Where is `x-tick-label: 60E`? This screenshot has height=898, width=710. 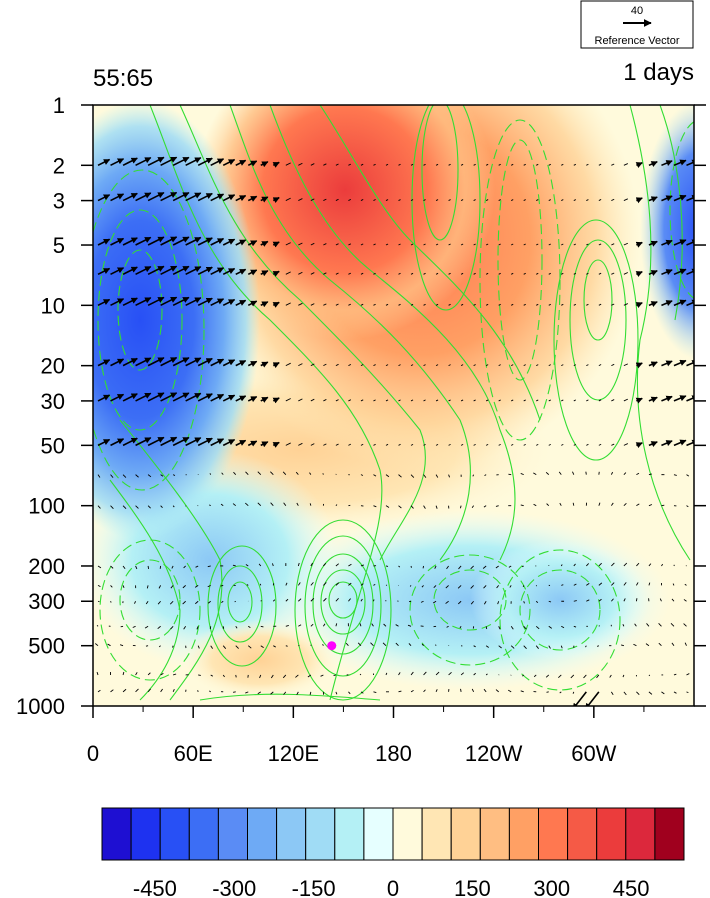 x-tick-label: 60E is located at coordinates (193, 753).